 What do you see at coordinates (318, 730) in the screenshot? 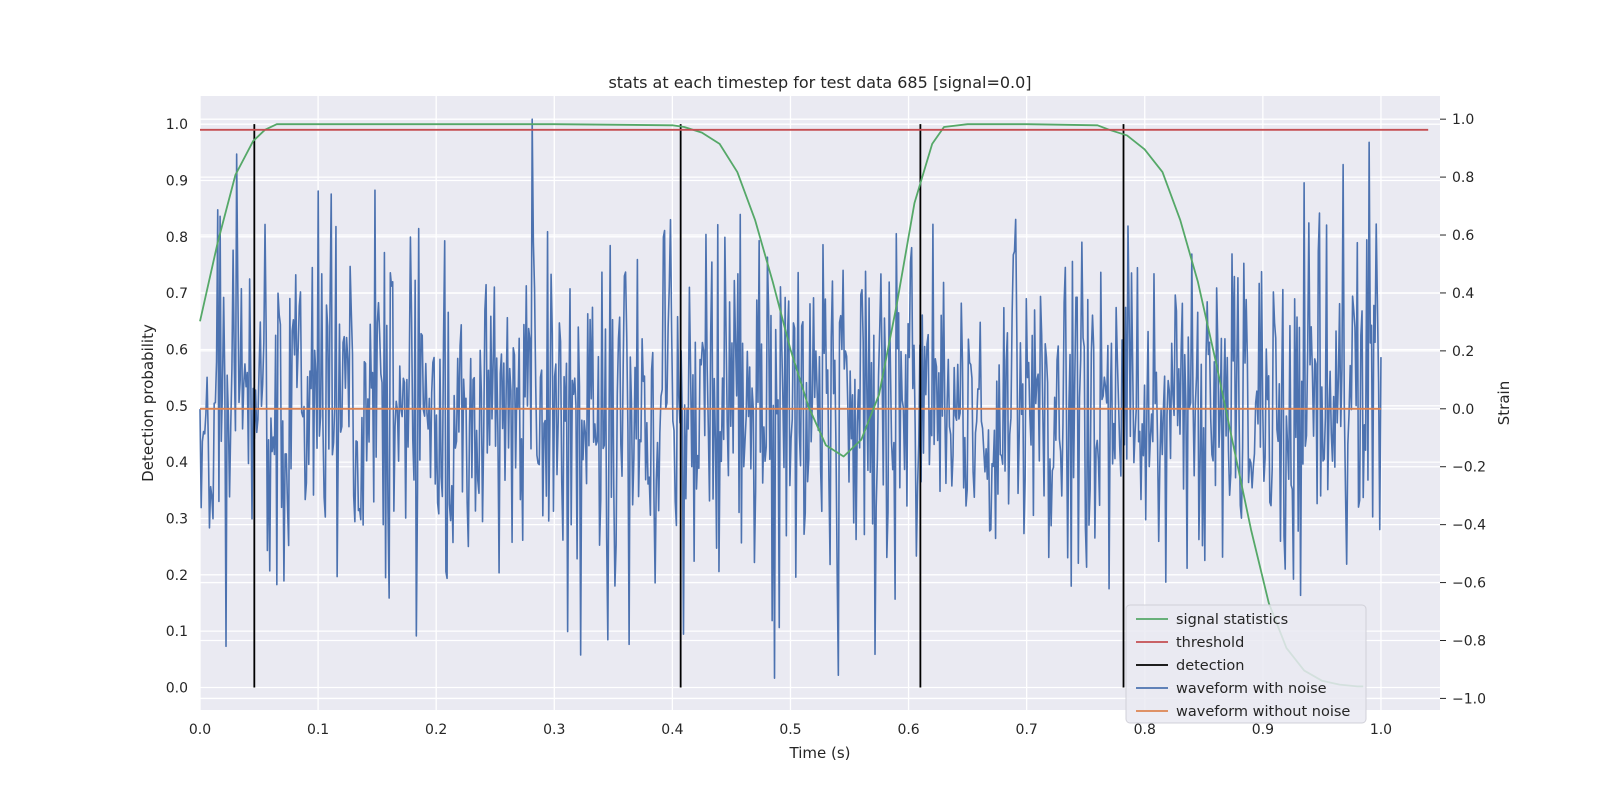
I see `x-tick-label: 0.1` at bounding box center [318, 730].